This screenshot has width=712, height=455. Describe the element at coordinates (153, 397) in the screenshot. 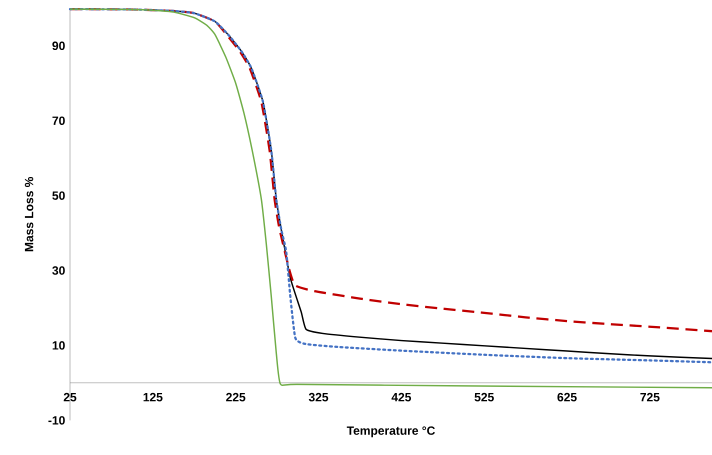

I see `x-tick-label: 125` at that location.